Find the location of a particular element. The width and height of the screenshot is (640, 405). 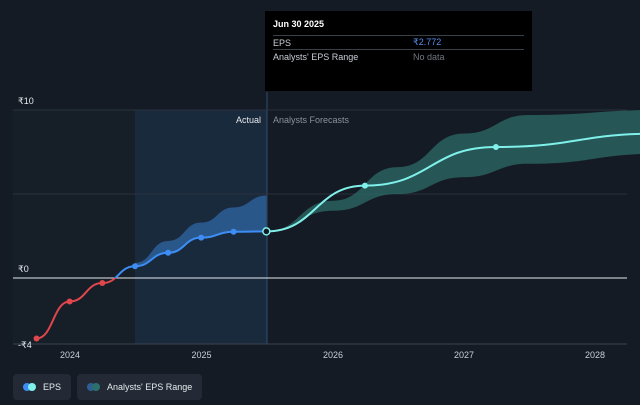

actual-region-label: Actual is located at coordinates (248, 120).